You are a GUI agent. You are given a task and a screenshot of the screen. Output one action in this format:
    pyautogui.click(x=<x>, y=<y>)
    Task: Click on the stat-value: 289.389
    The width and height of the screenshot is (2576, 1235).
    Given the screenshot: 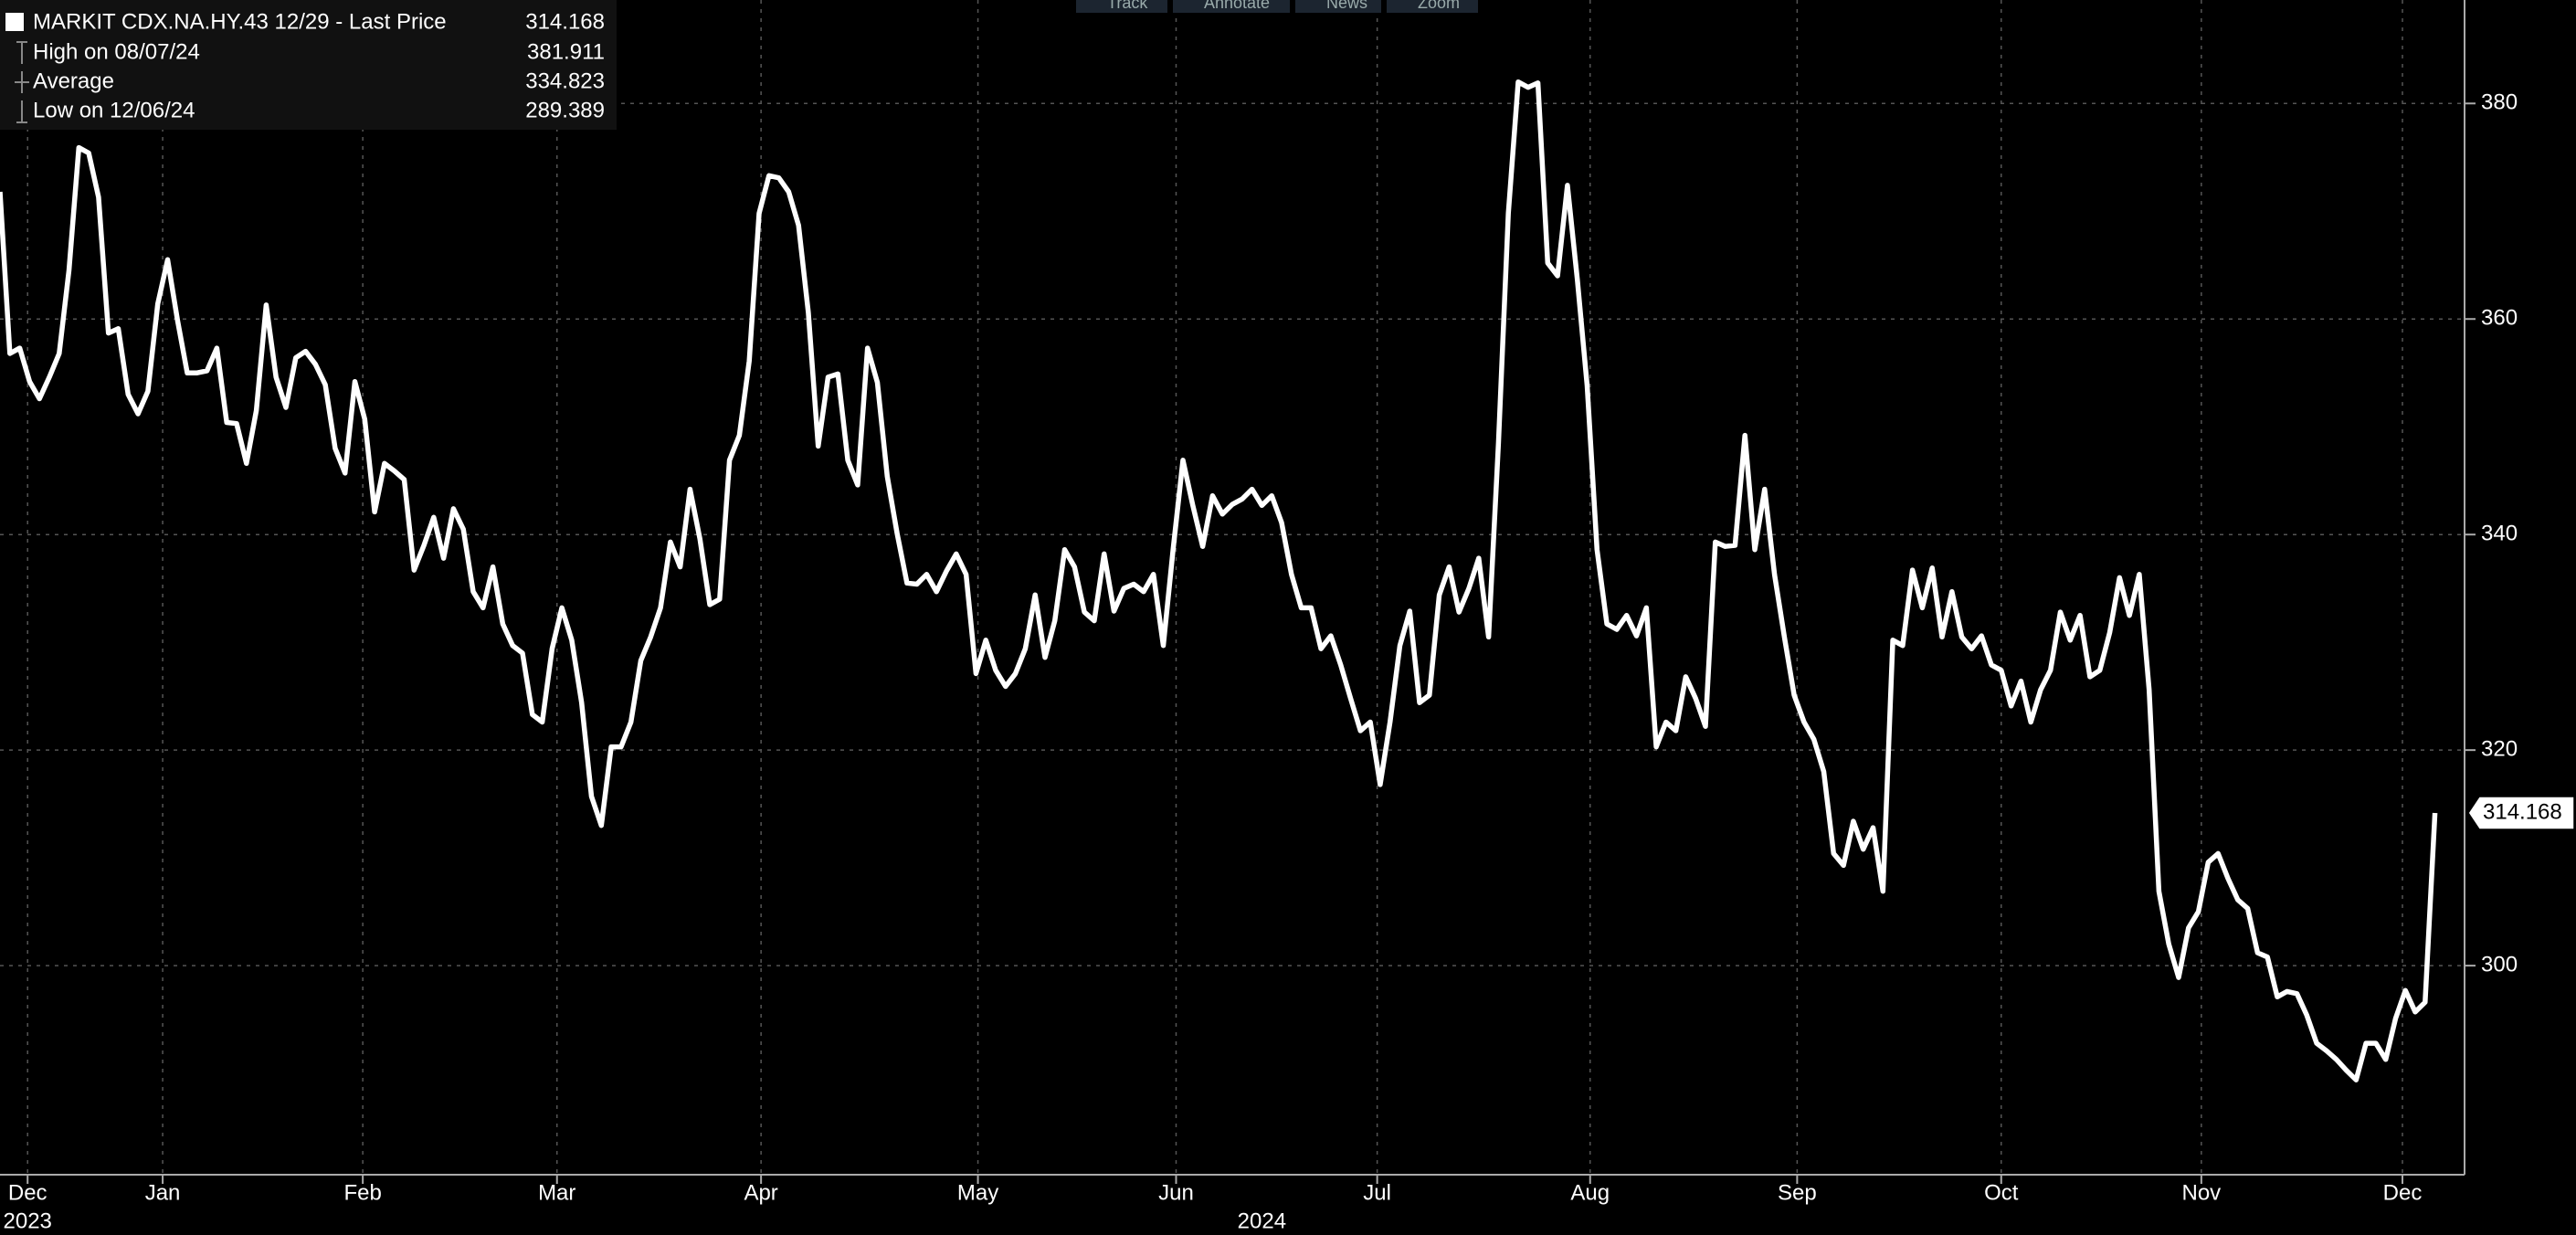 What is the action you would take?
    pyautogui.click(x=565, y=110)
    